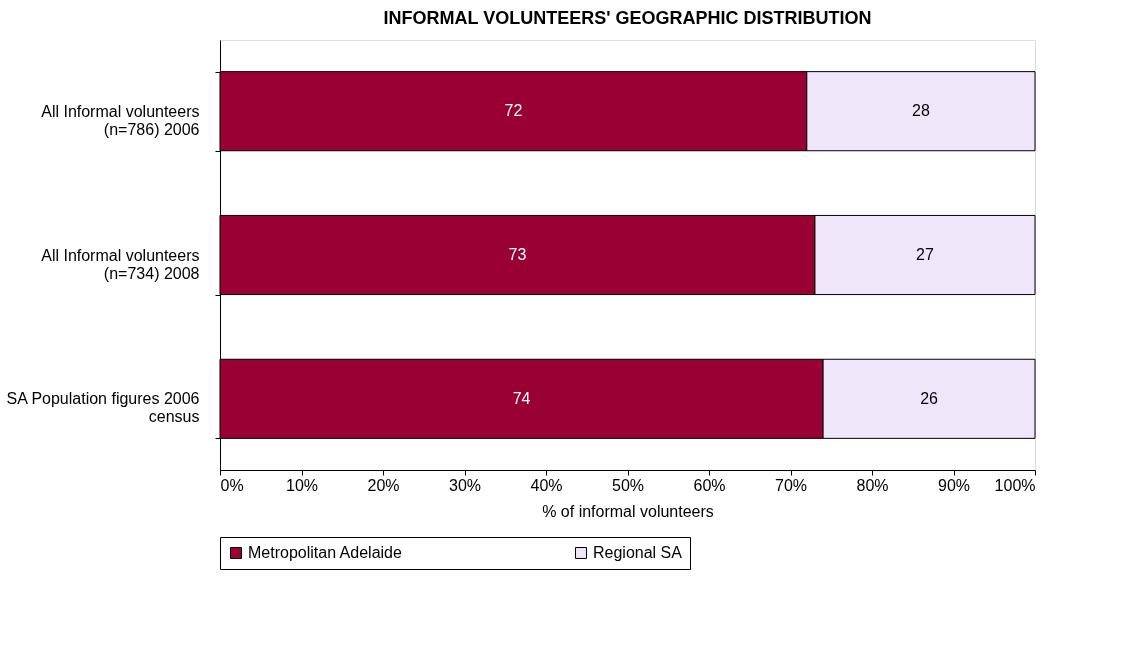  What do you see at coordinates (521, 398) in the screenshot?
I see `data-label: 74` at bounding box center [521, 398].